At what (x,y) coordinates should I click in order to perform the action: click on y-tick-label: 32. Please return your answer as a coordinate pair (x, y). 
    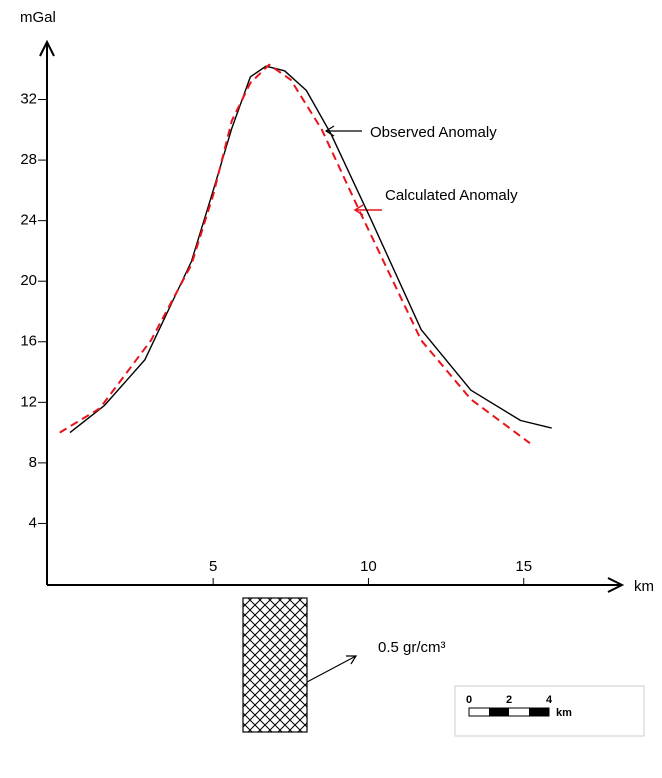
    Looking at the image, I should click on (28, 98).